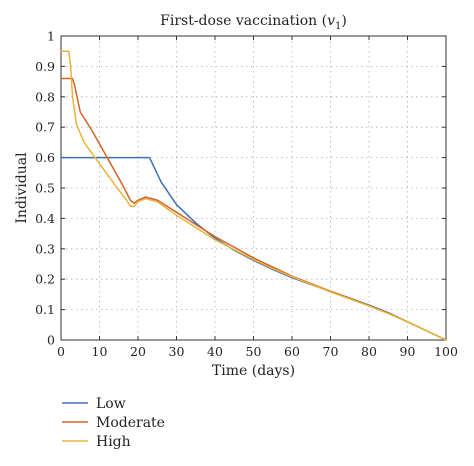 The image size is (474, 466). What do you see at coordinates (215, 351) in the screenshot?
I see `x-tick-label: 40` at bounding box center [215, 351].